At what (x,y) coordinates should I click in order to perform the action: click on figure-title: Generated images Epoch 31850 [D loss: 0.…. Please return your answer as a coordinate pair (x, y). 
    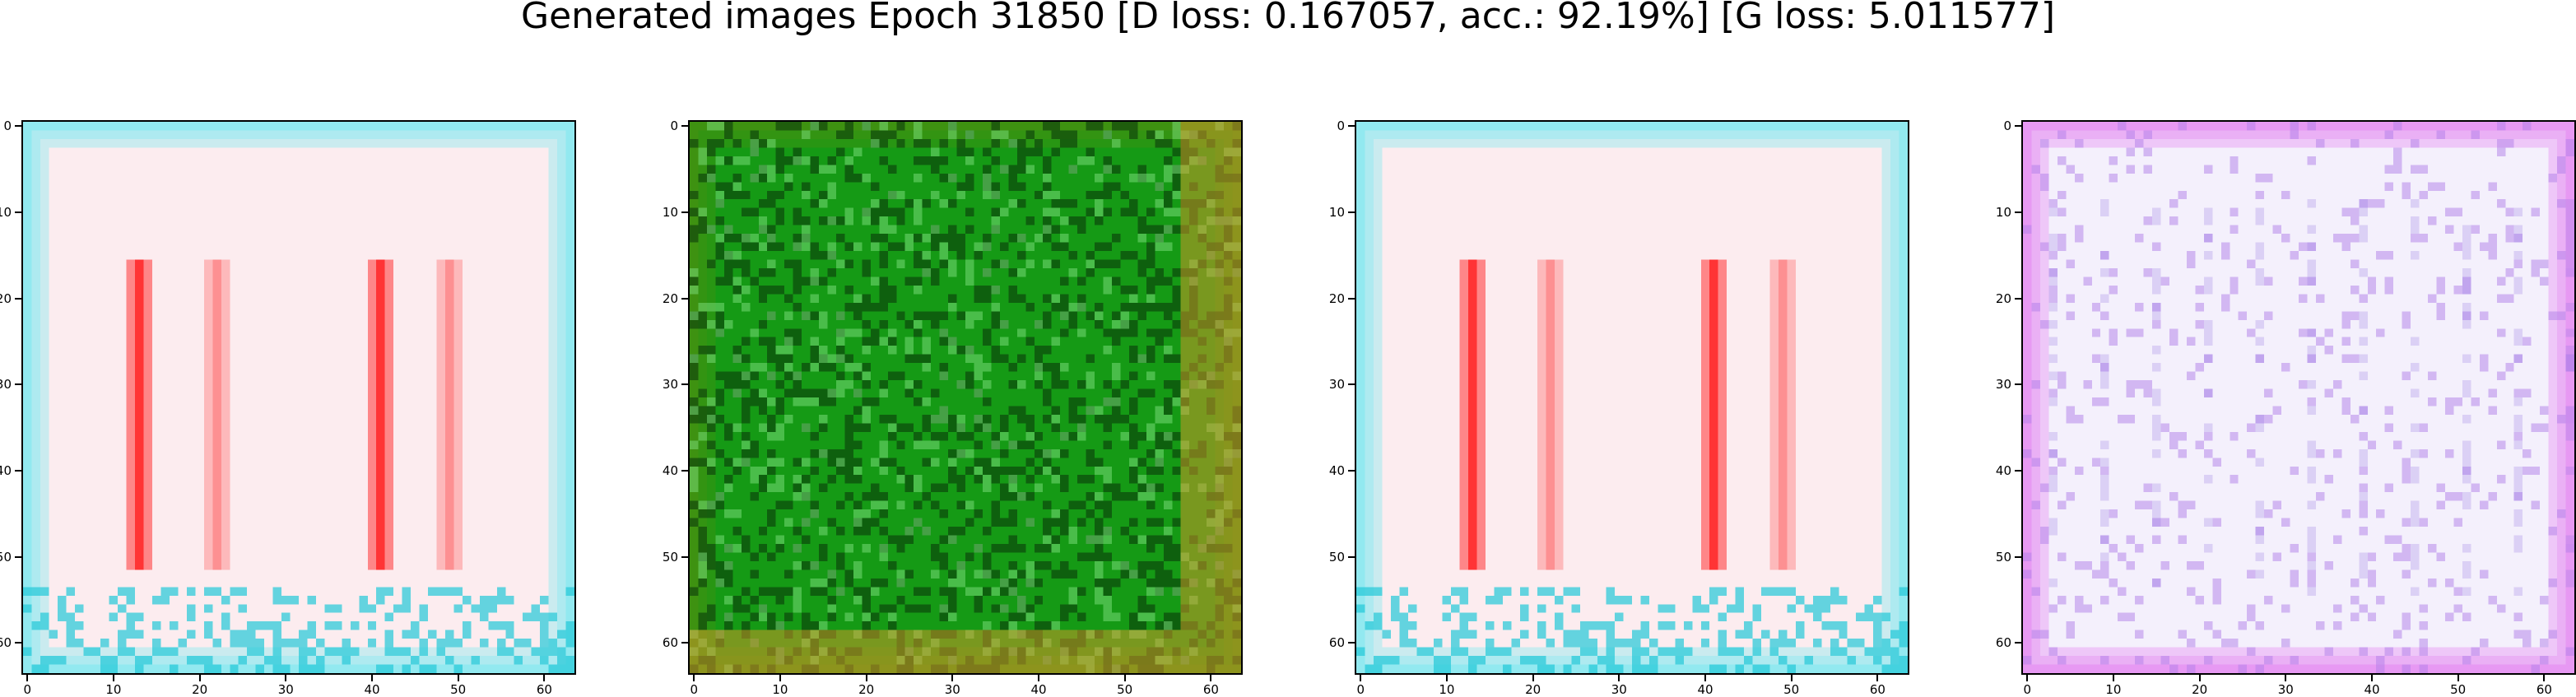
    Looking at the image, I should click on (1288, 18).